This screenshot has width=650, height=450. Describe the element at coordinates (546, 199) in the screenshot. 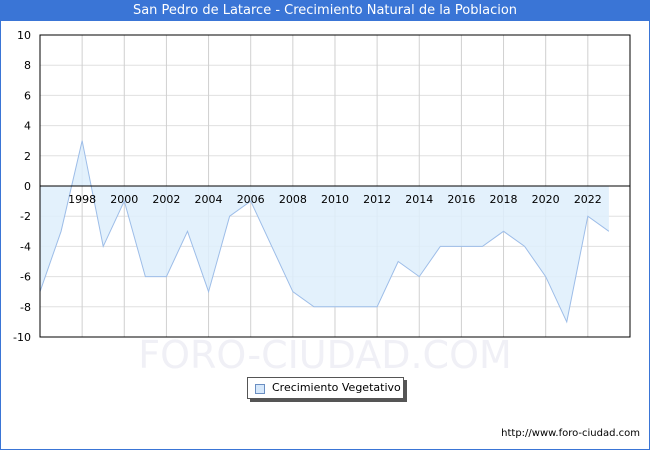

I see `x-tick-label: 2020` at that location.